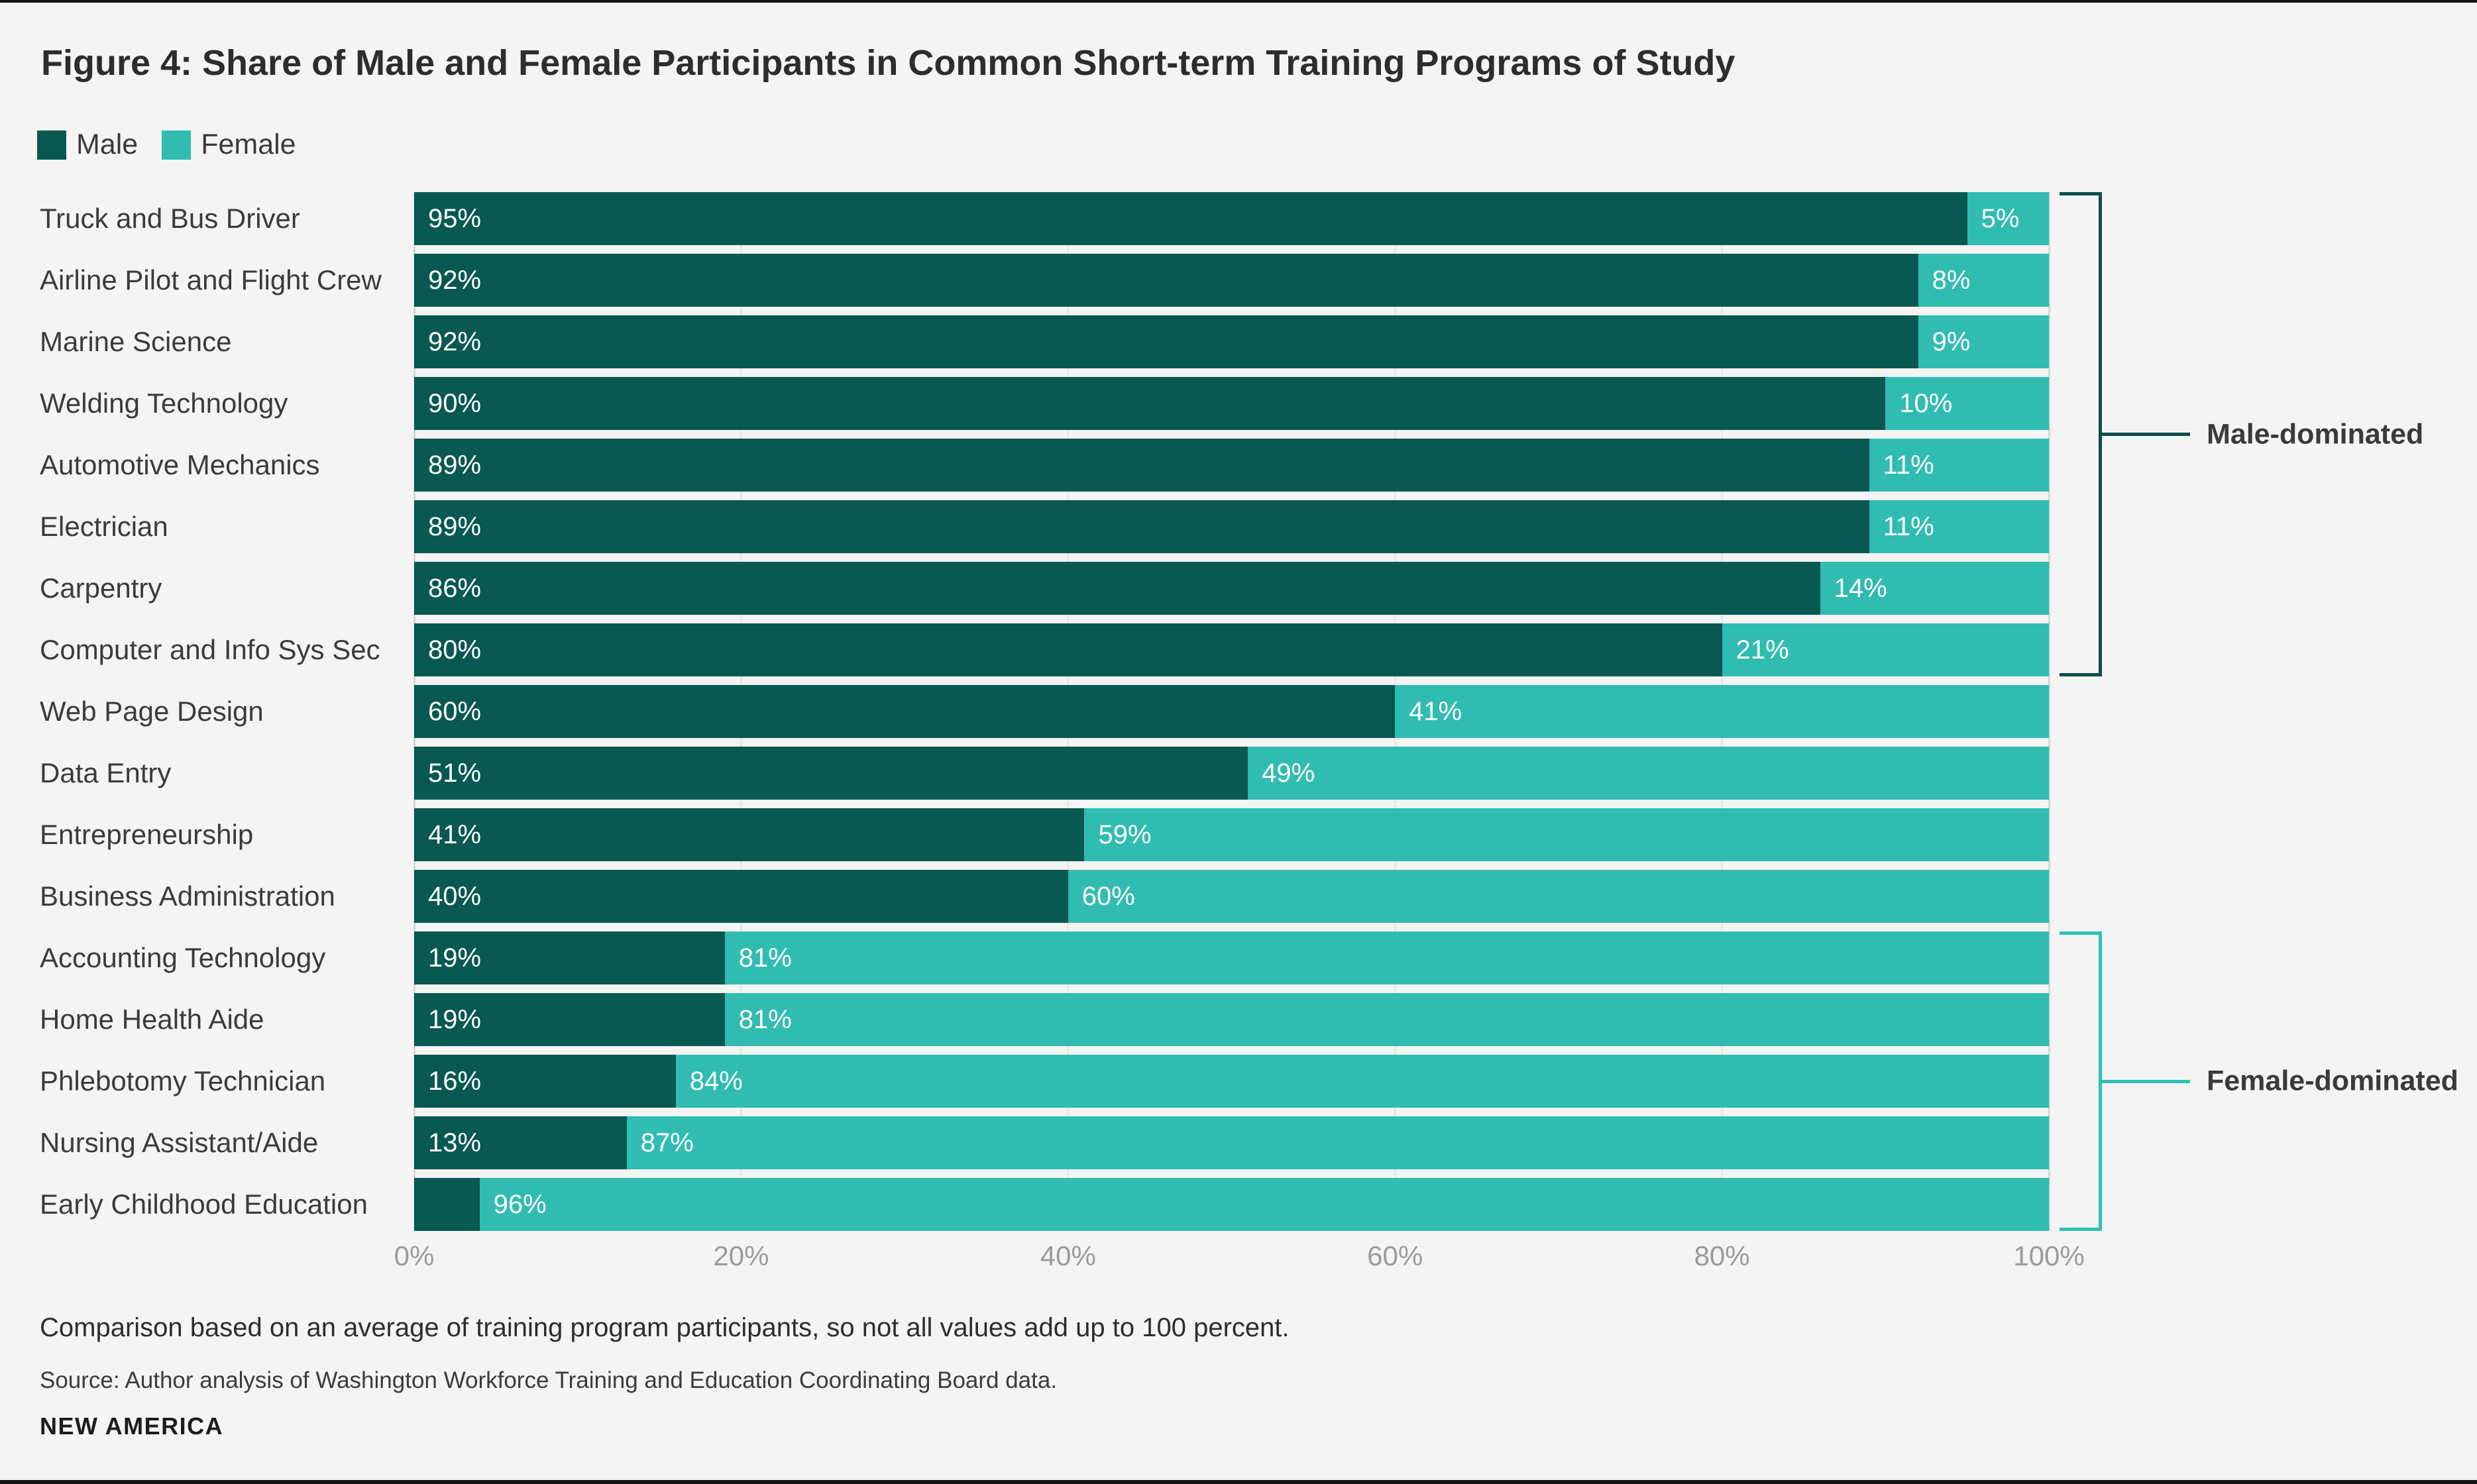 This screenshot has width=2477, height=1484. I want to click on male-bar-segment: 92%, so click(1166, 280).